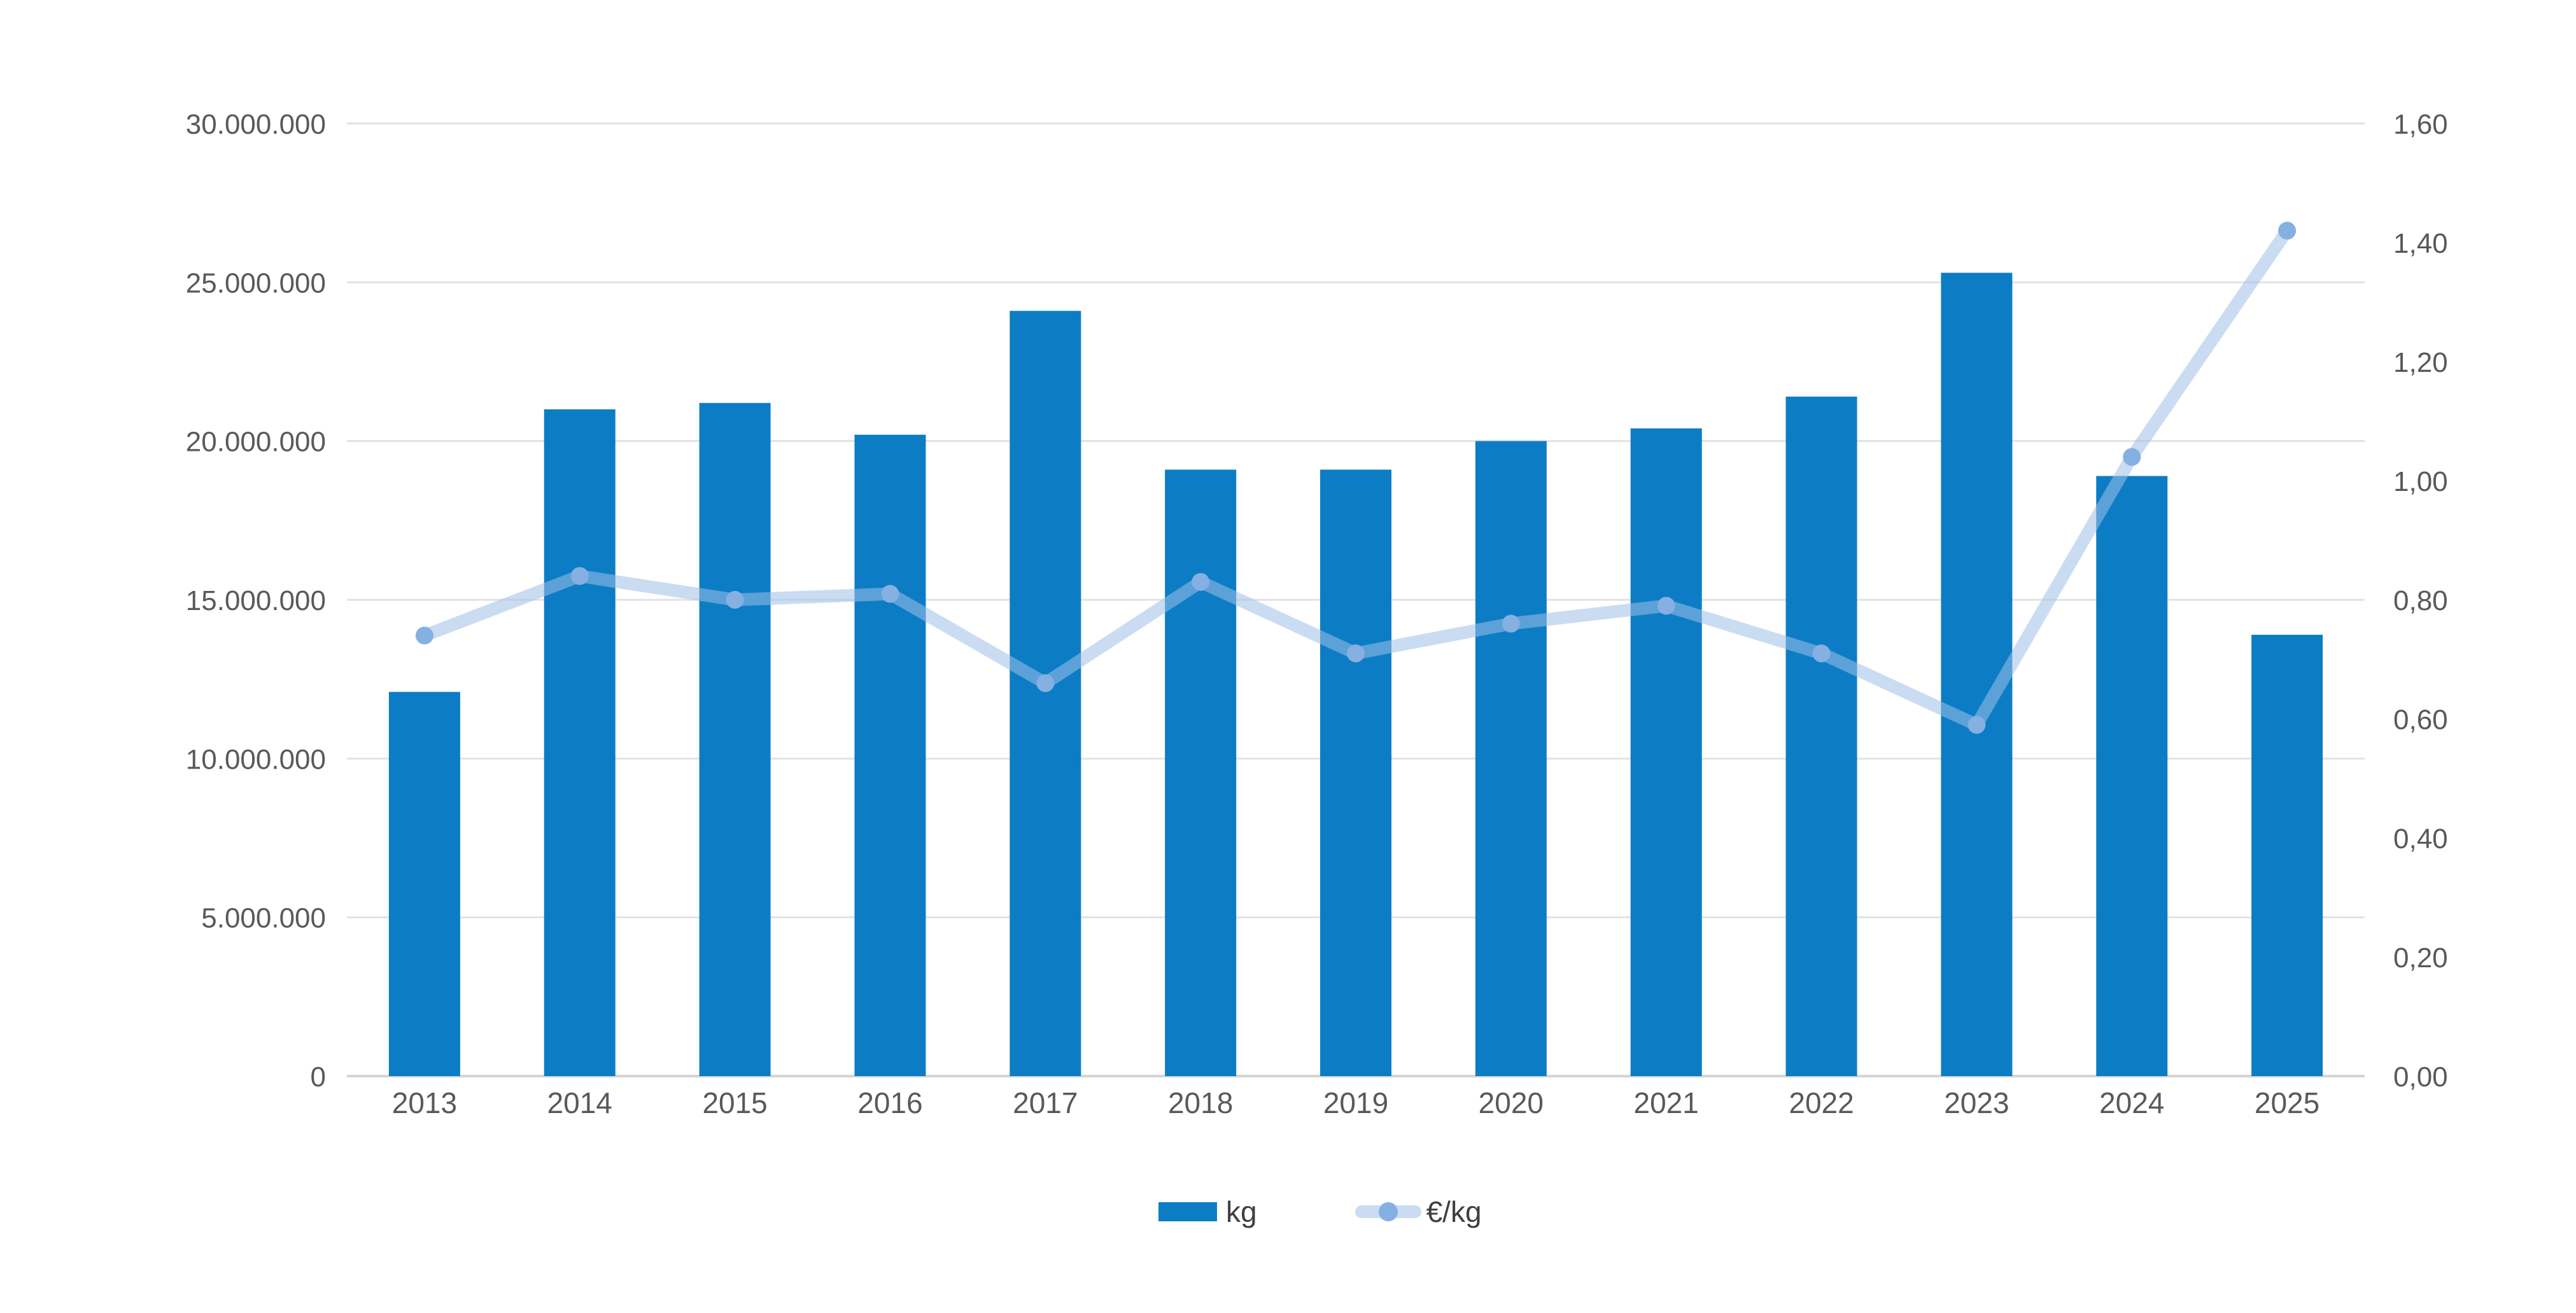 The image size is (2576, 1313). Describe the element at coordinates (2288, 231) in the screenshot. I see `point-2025` at that location.